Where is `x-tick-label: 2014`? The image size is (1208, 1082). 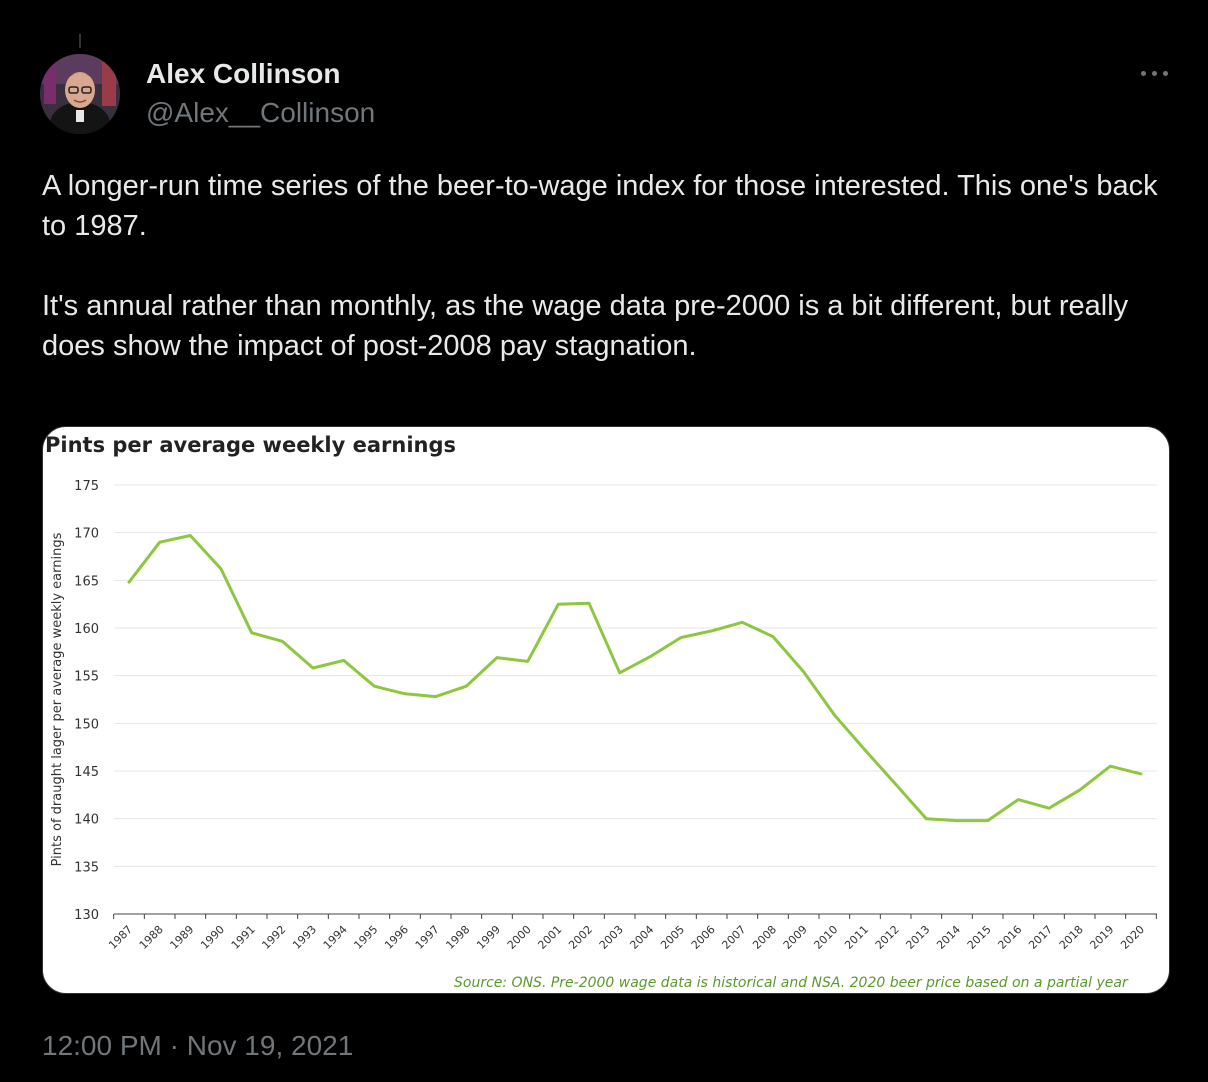
x-tick-label: 2014 is located at coordinates (948, 937).